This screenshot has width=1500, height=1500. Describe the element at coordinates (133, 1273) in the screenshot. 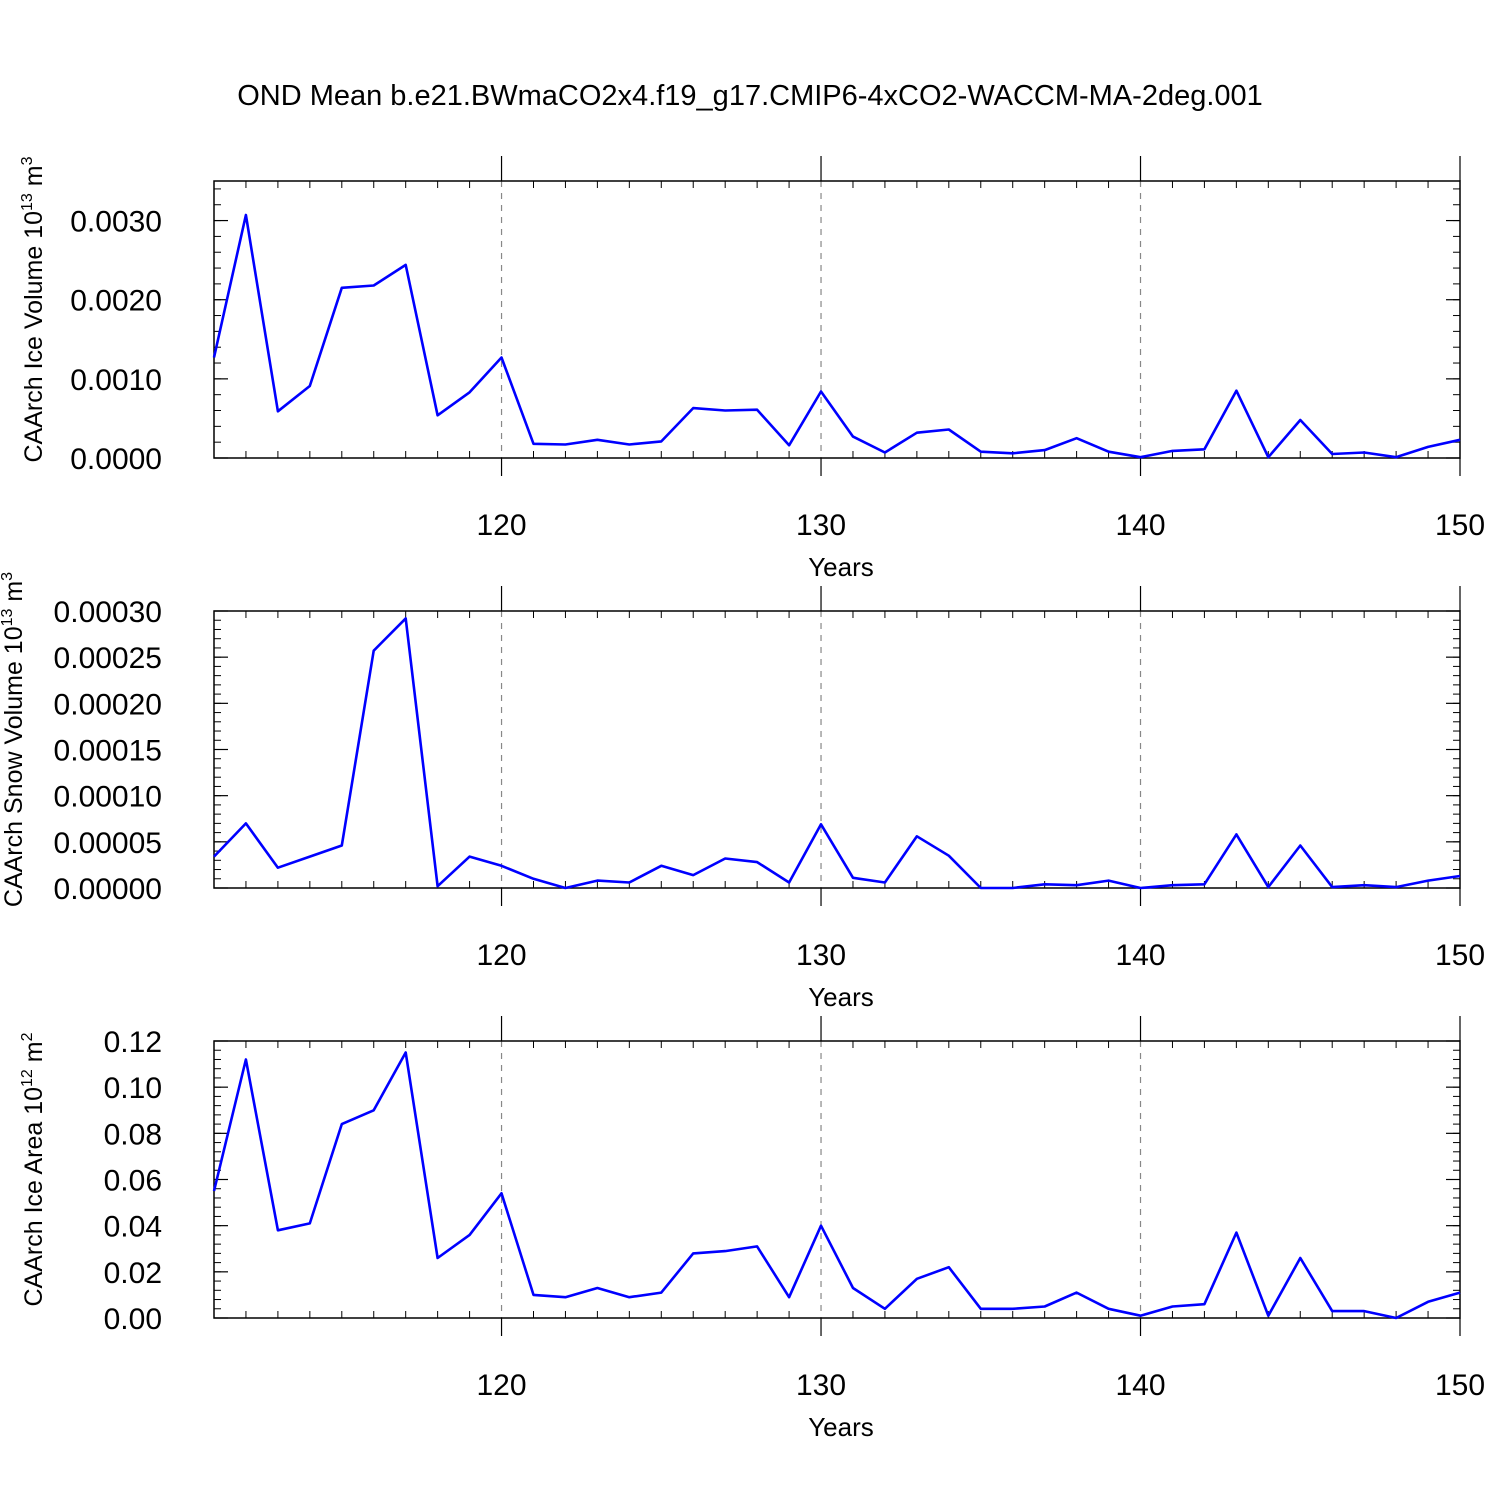

I see `y-tick-label: 0.02` at that location.